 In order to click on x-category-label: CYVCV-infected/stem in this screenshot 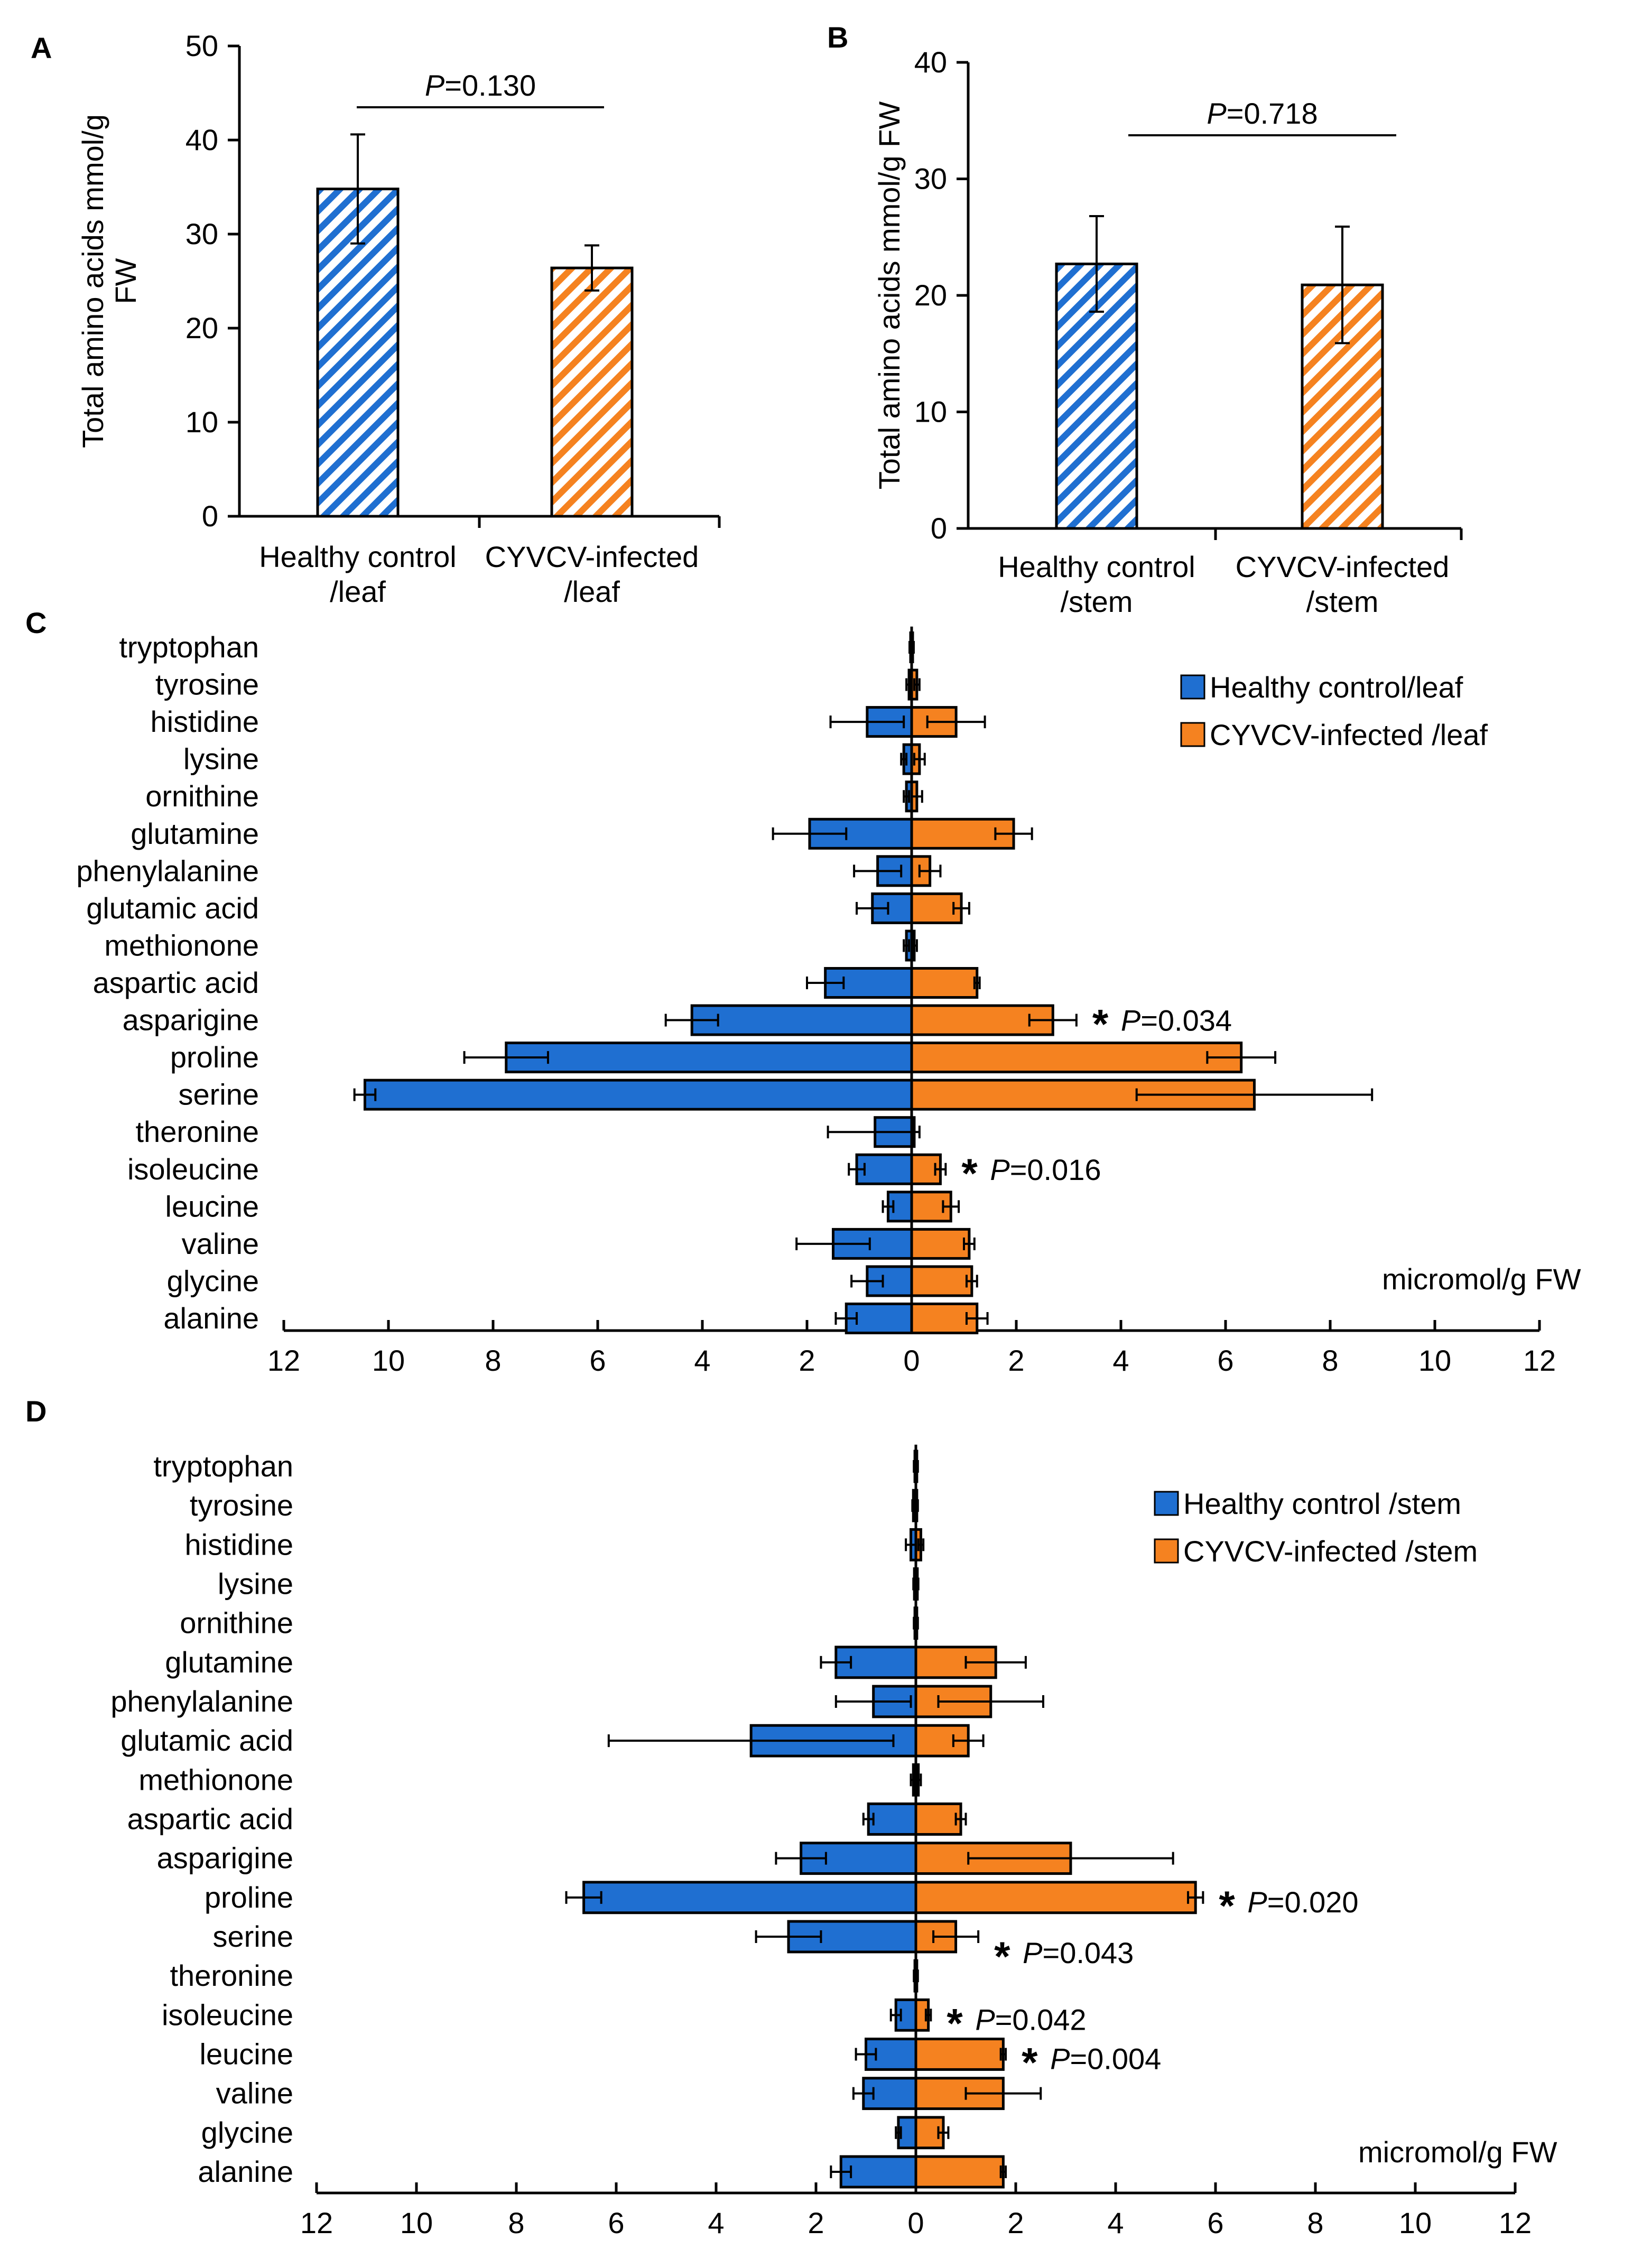, I will do `click(1343, 584)`.